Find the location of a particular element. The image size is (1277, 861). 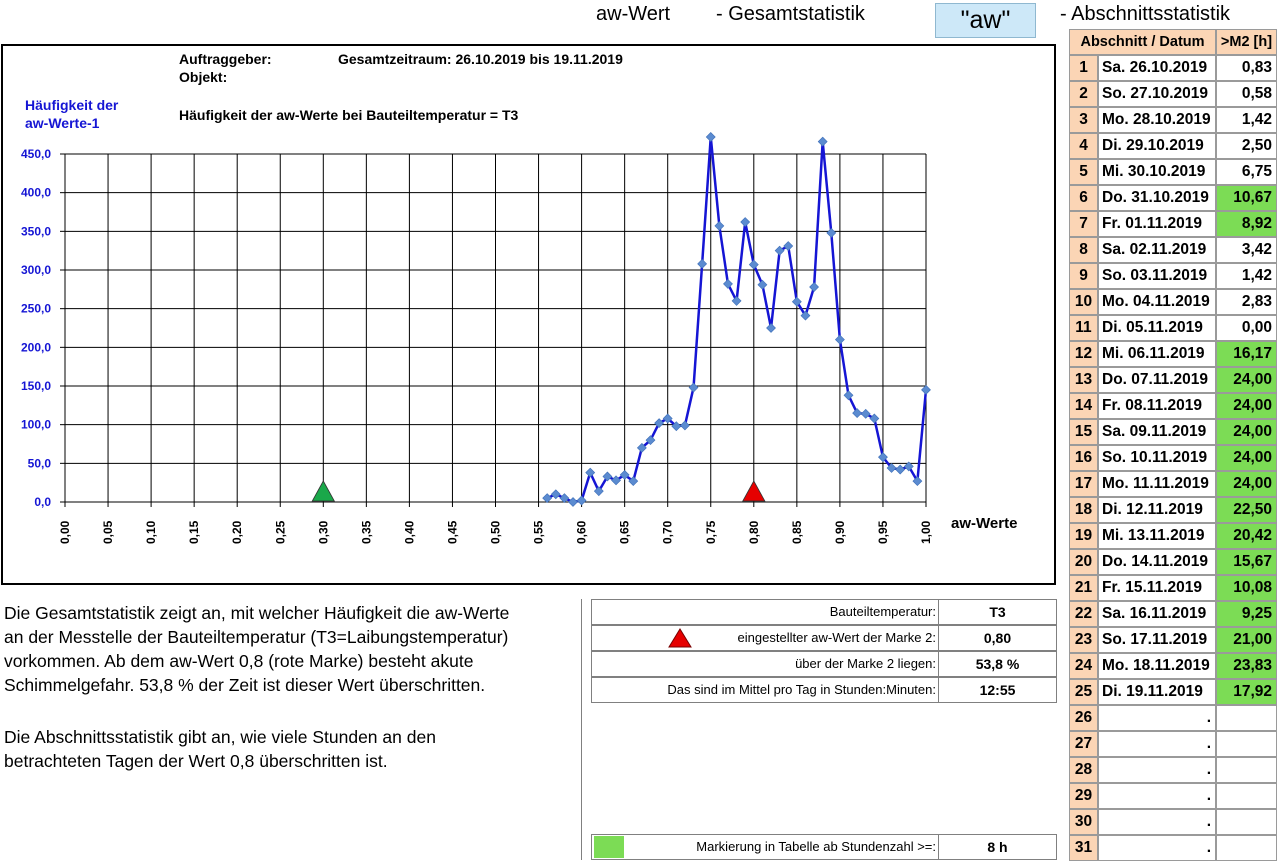

y-tick-label: 300,0 is located at coordinates (36, 270).